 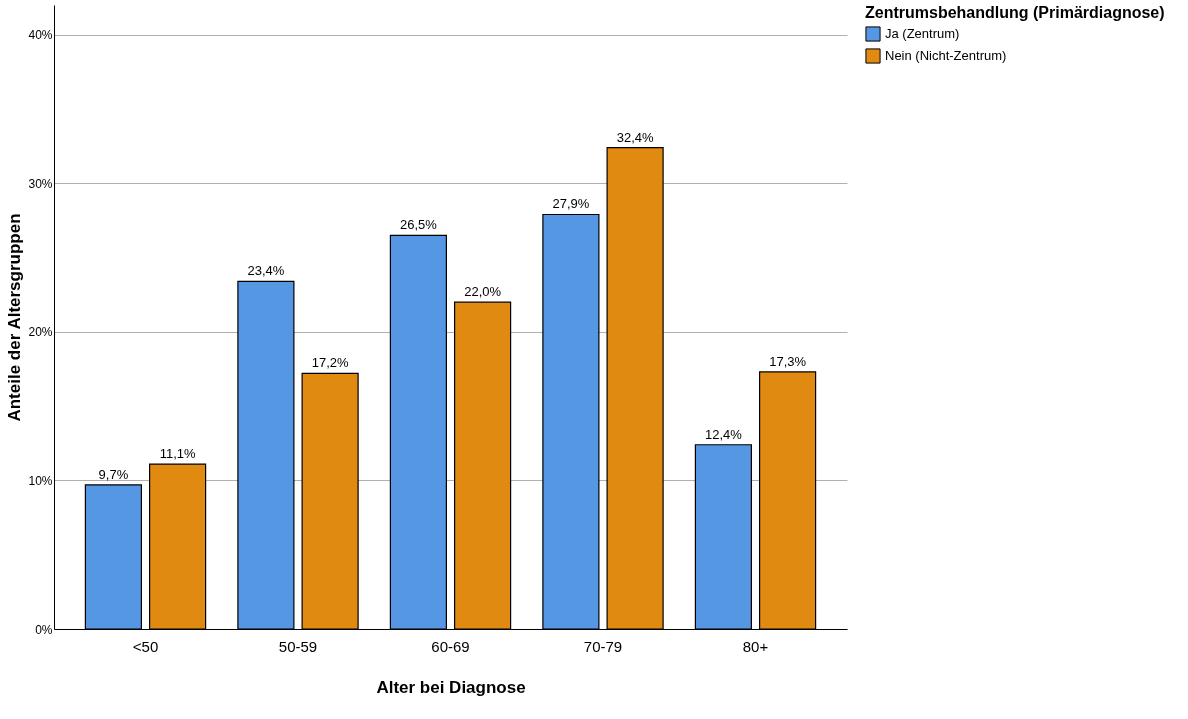 I want to click on y-tick-label: 20%, so click(x=40, y=332).